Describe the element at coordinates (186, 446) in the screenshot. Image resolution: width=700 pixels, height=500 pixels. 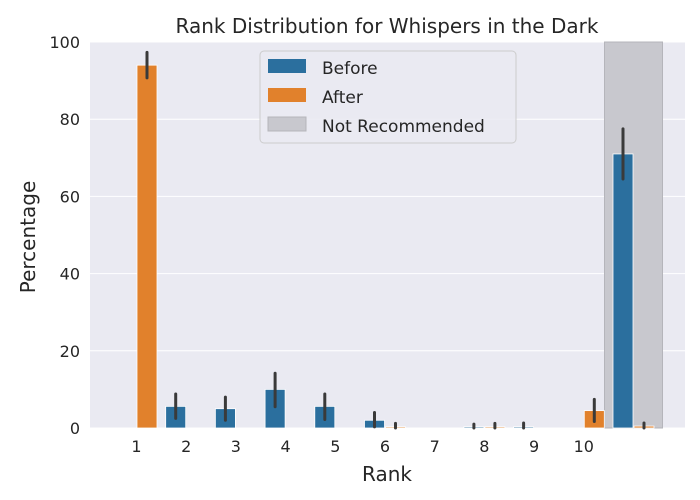
I see `x-tick-2: 2` at that location.